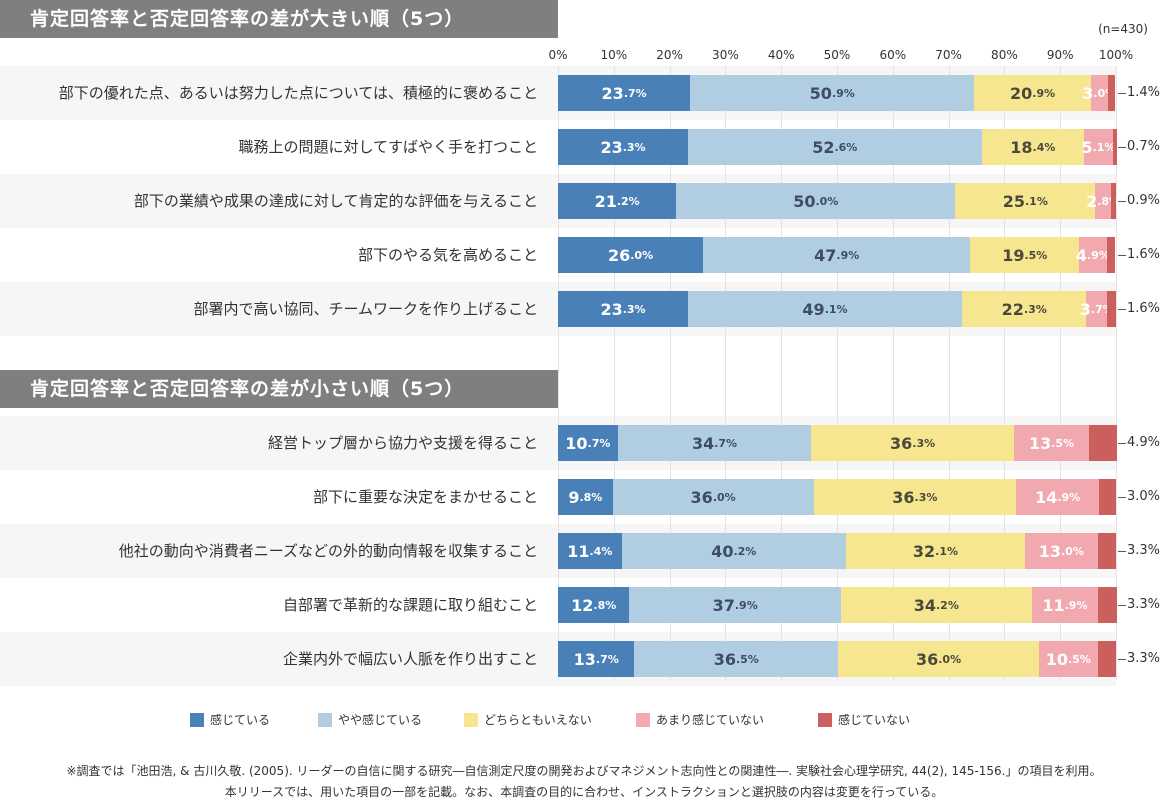 This screenshot has height=800, width=1168. I want to click on row-label: 部署内で高い協同、チームワークを作り上げること, so click(365, 309).